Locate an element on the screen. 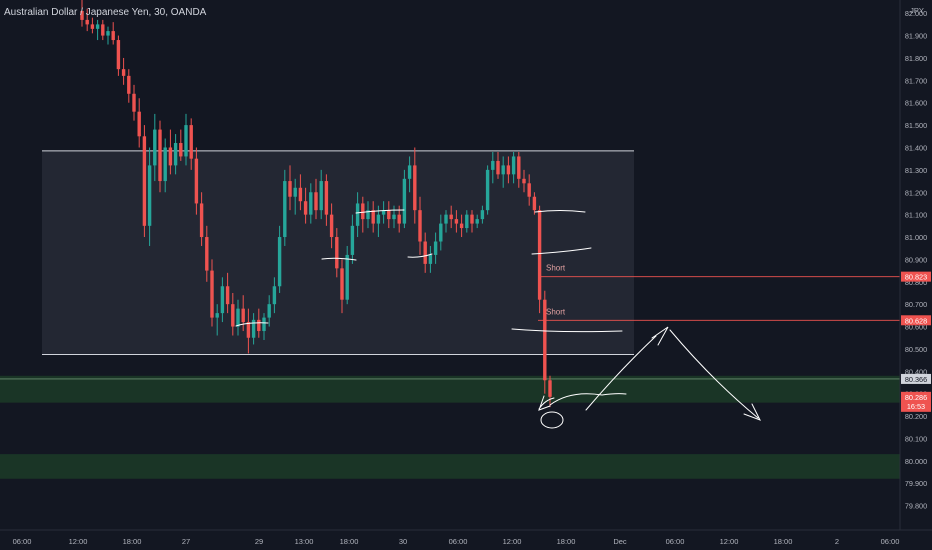  price-tick-label: 80.800 is located at coordinates (916, 282).